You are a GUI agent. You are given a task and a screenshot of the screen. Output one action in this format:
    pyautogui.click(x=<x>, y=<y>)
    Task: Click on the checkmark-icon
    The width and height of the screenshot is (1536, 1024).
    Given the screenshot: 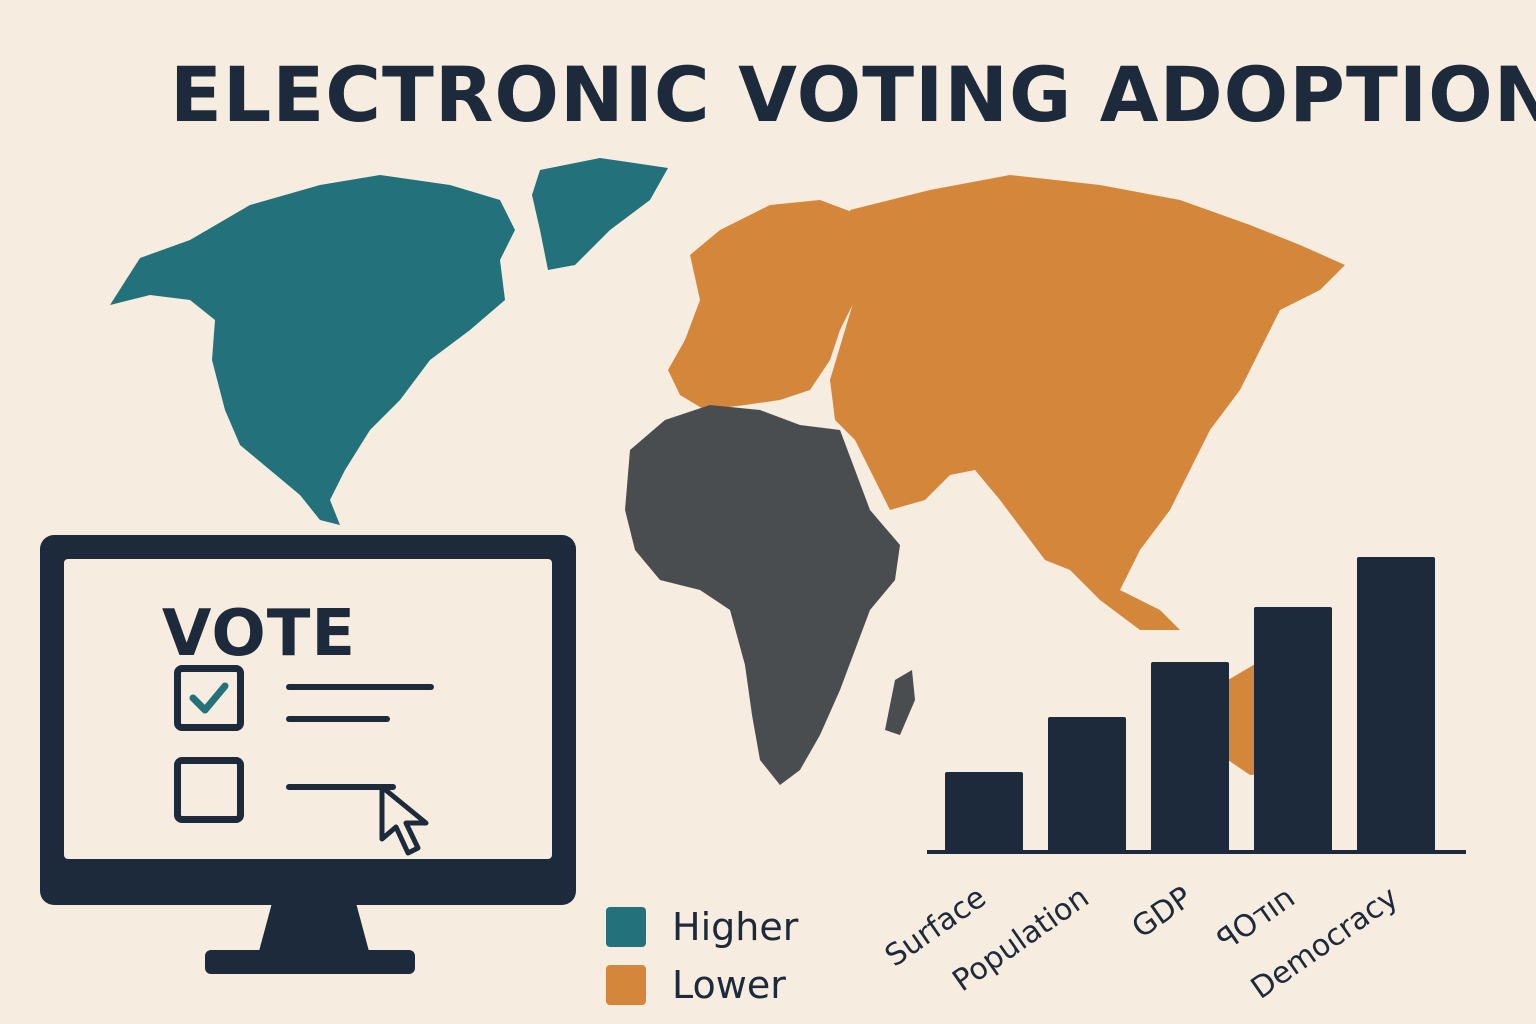 What is the action you would take?
    pyautogui.click(x=209, y=698)
    